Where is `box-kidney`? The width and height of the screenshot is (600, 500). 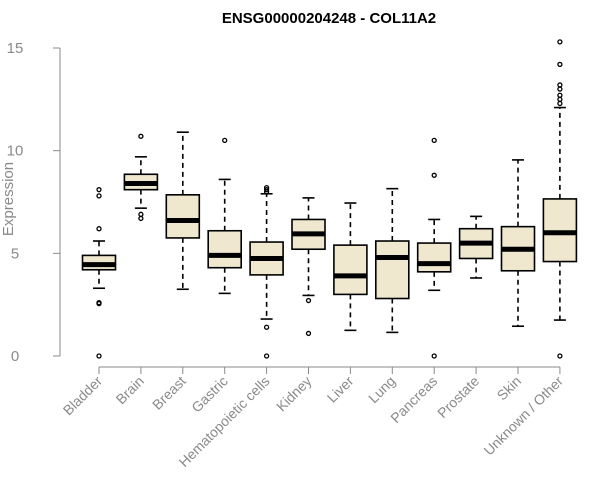 box-kidney is located at coordinates (308, 267).